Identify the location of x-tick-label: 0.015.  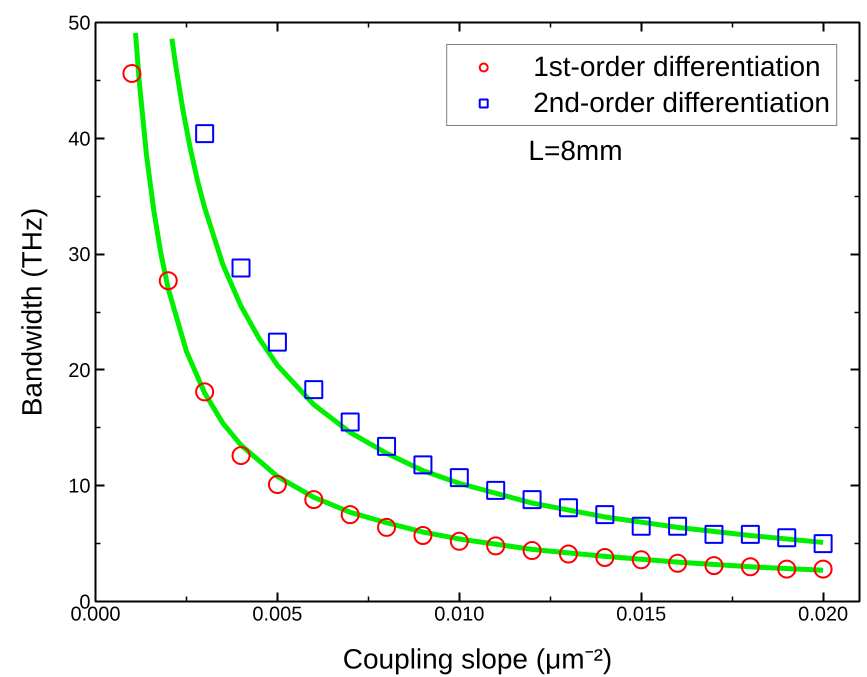
(641, 615).